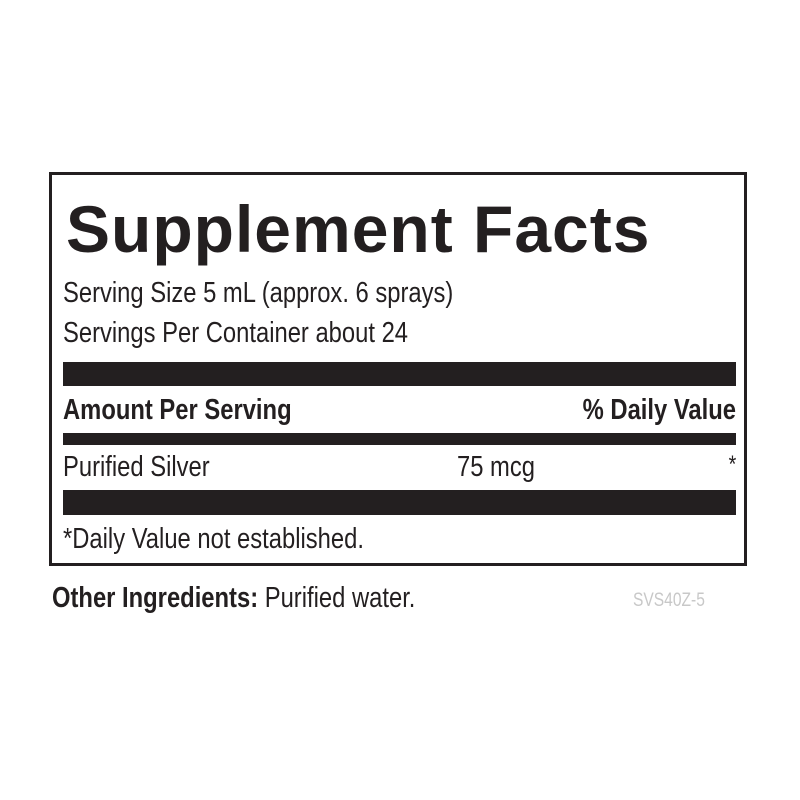 The width and height of the screenshot is (800, 800). Describe the element at coordinates (399, 439) in the screenshot. I see `medium-divider` at that location.